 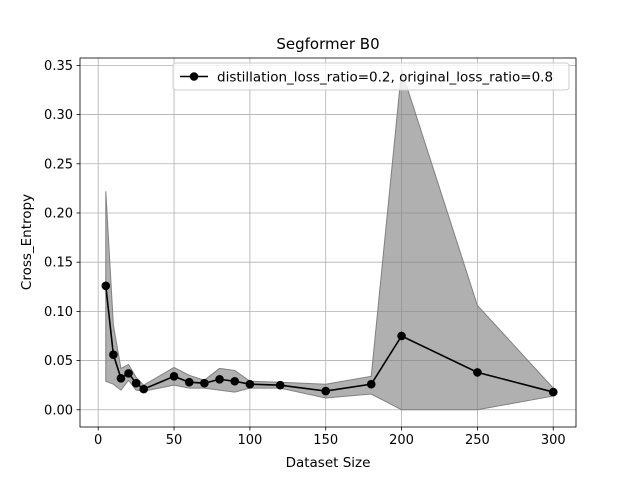 I want to click on chart-title: Segformer B0, so click(x=327, y=44).